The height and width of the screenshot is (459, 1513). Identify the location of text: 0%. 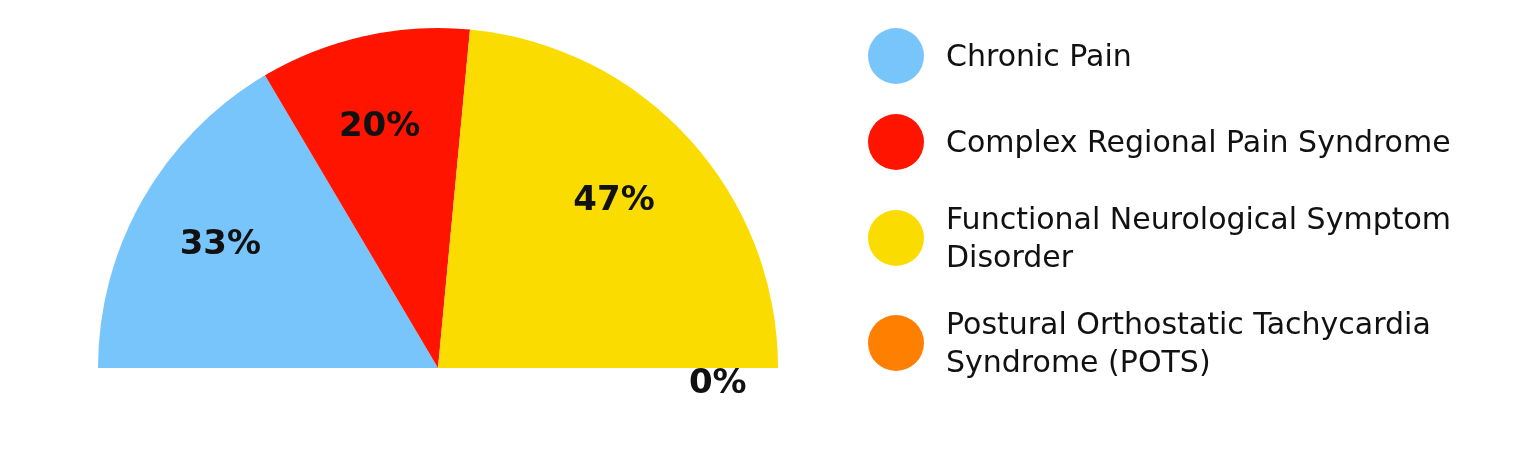
(717, 380).